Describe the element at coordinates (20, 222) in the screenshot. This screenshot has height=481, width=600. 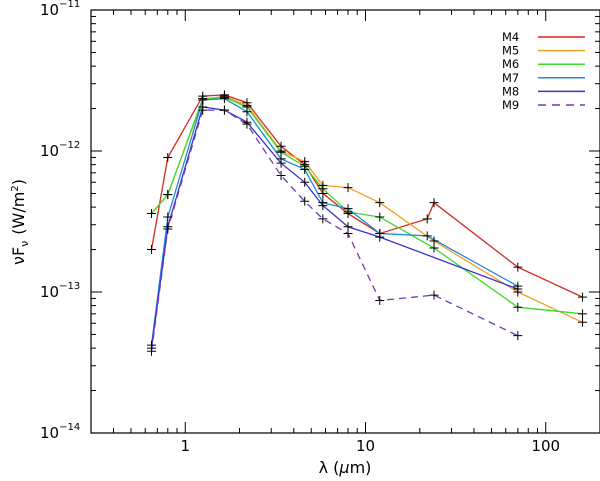
I see `y-axis-label: νFν(W/m2)` at that location.